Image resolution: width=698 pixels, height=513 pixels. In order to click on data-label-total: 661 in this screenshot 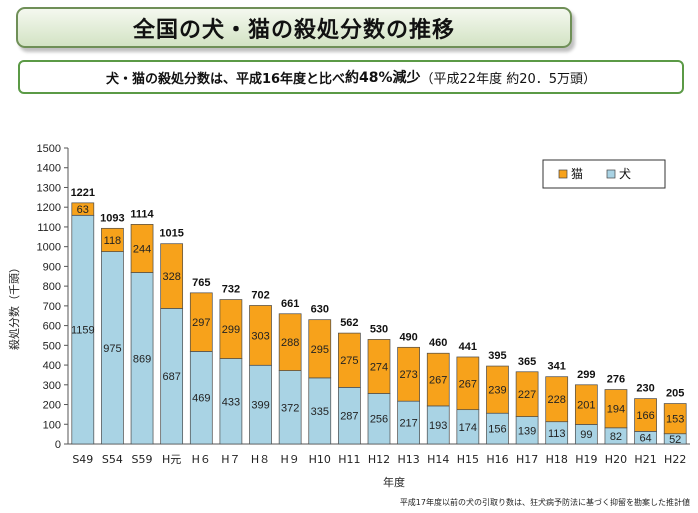, I will do `click(290, 304)`.